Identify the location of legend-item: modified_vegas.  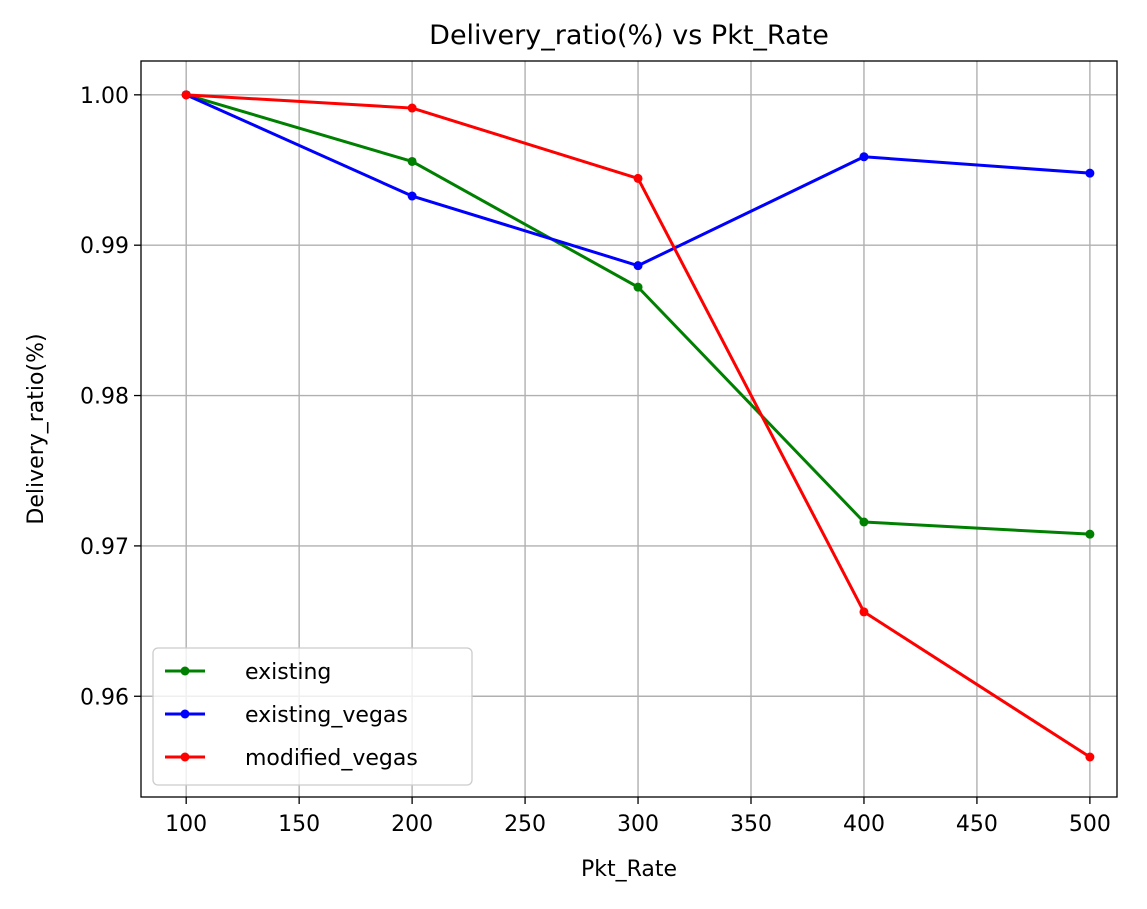
(291, 758).